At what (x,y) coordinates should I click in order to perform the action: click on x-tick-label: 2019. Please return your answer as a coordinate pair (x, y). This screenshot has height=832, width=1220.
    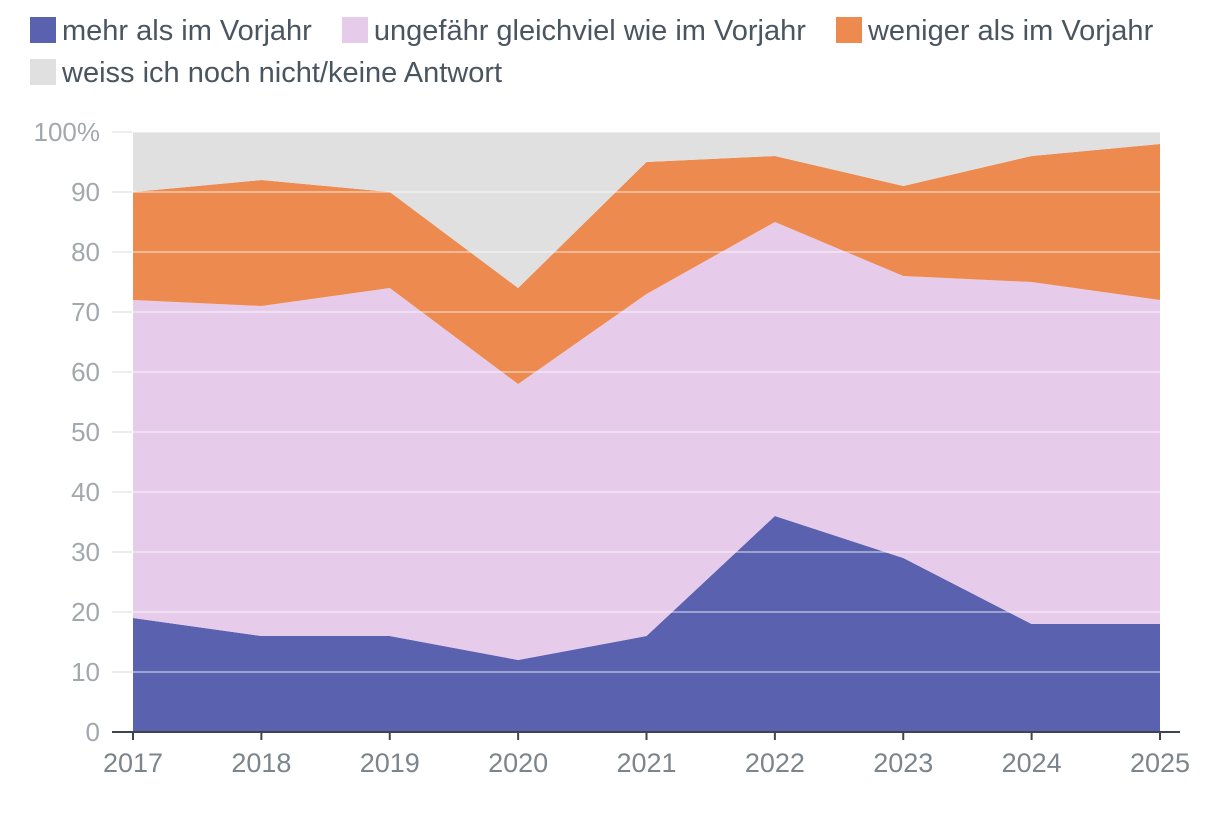
    Looking at the image, I should click on (390, 763).